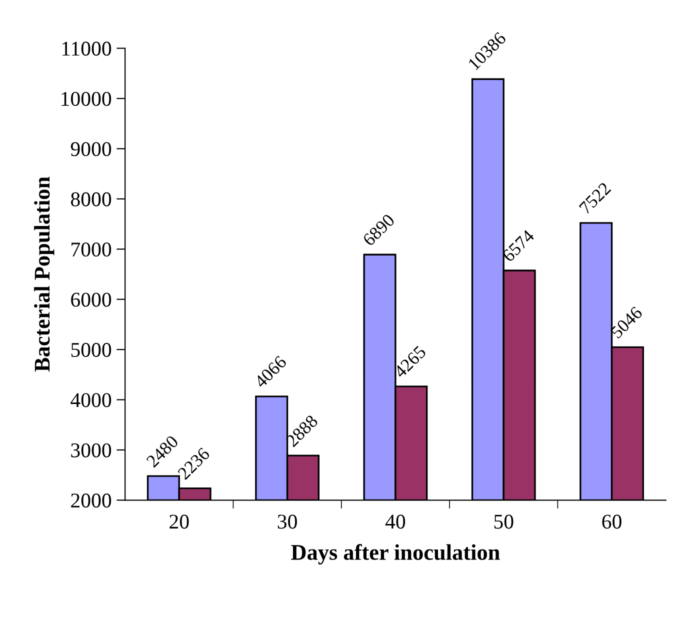 This screenshot has height=619, width=676. I want to click on x-tick-label: 40, so click(395, 521).